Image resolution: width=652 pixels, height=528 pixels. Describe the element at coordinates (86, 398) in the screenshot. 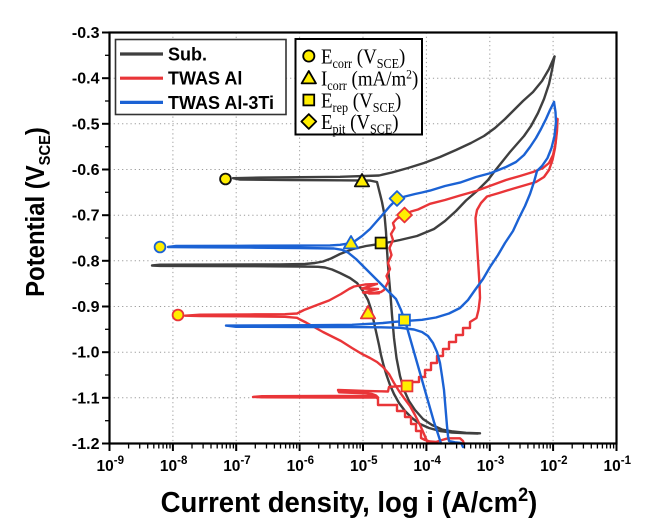

I see `svg-text: -1.1` at that location.